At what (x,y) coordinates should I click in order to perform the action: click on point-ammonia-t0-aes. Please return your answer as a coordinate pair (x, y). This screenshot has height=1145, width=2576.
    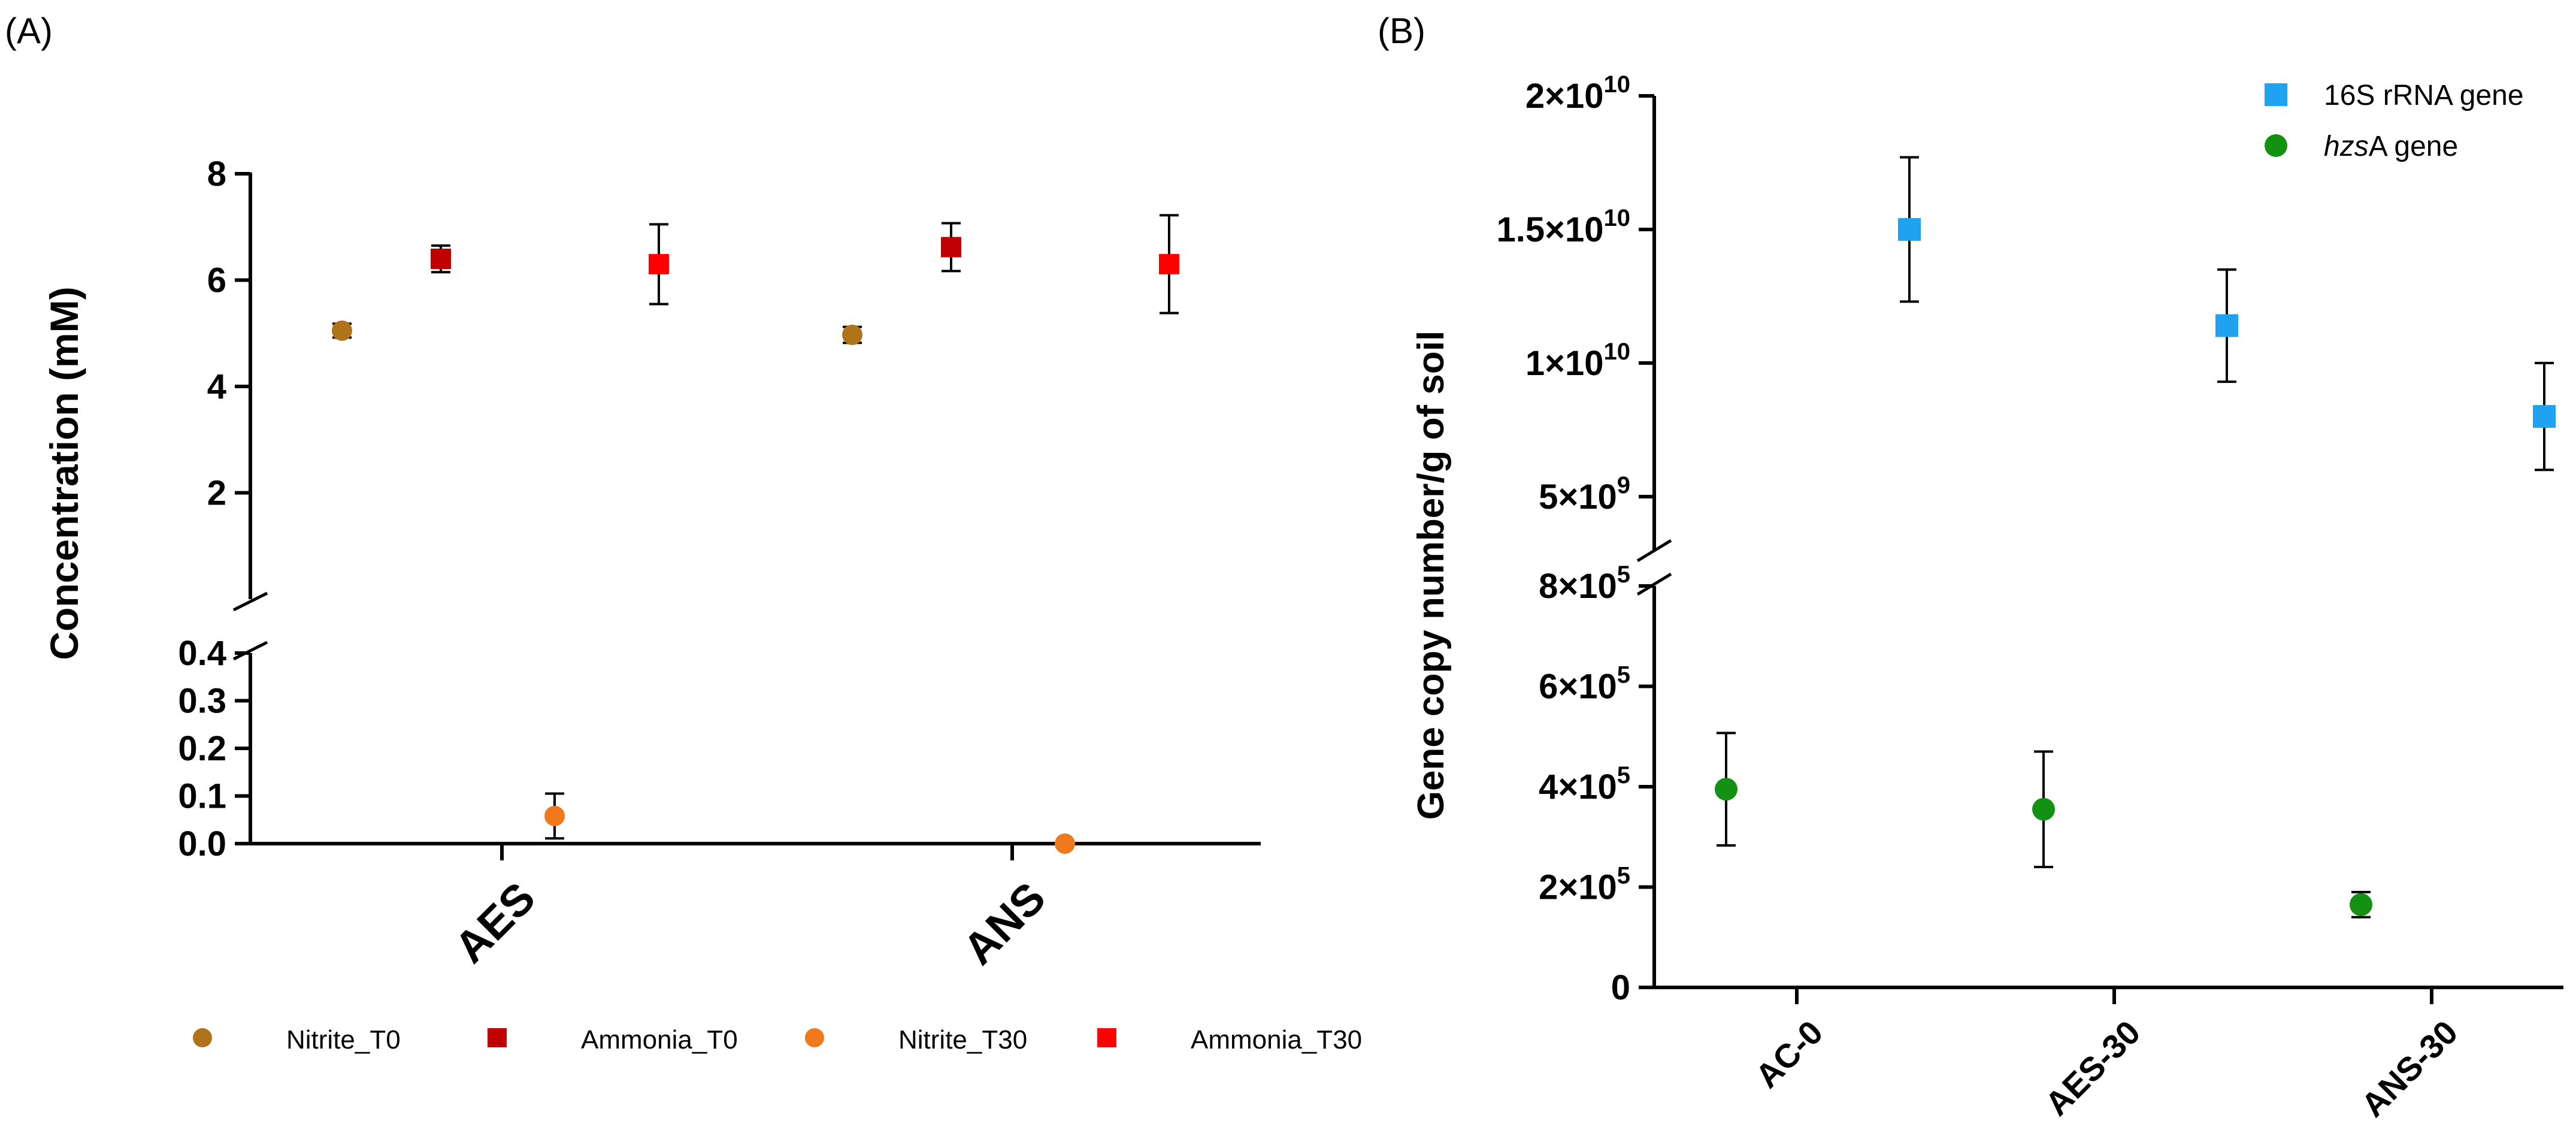
    Looking at the image, I should click on (441, 259).